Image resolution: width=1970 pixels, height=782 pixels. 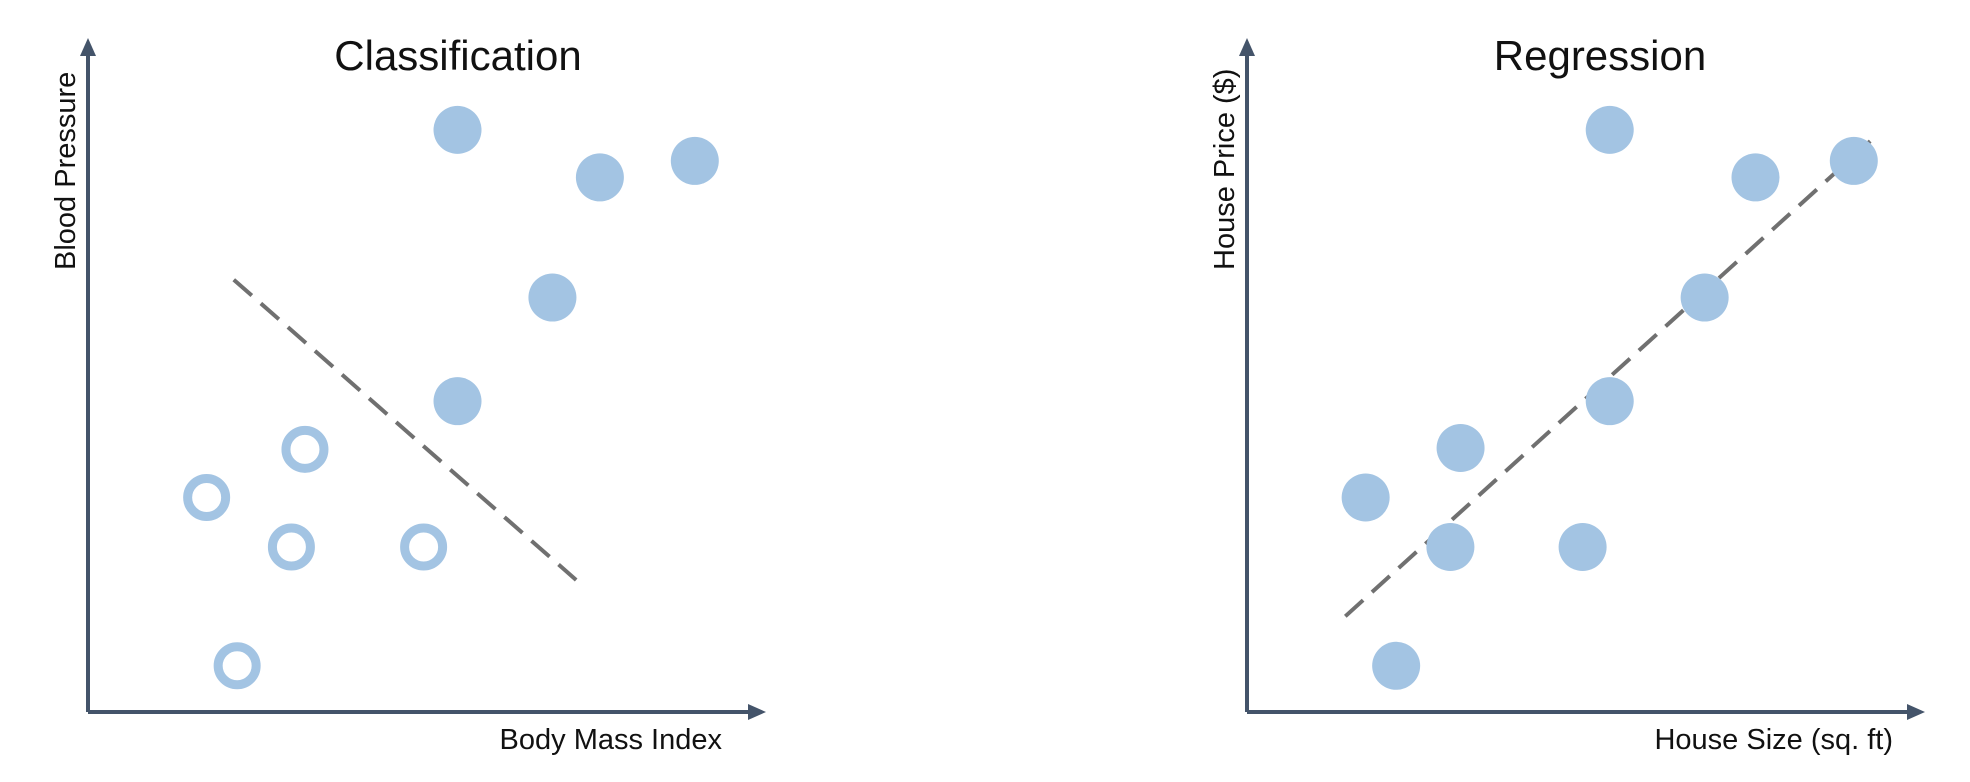 What do you see at coordinates (1247, 47) in the screenshot?
I see `regression-y-axis-arrow` at bounding box center [1247, 47].